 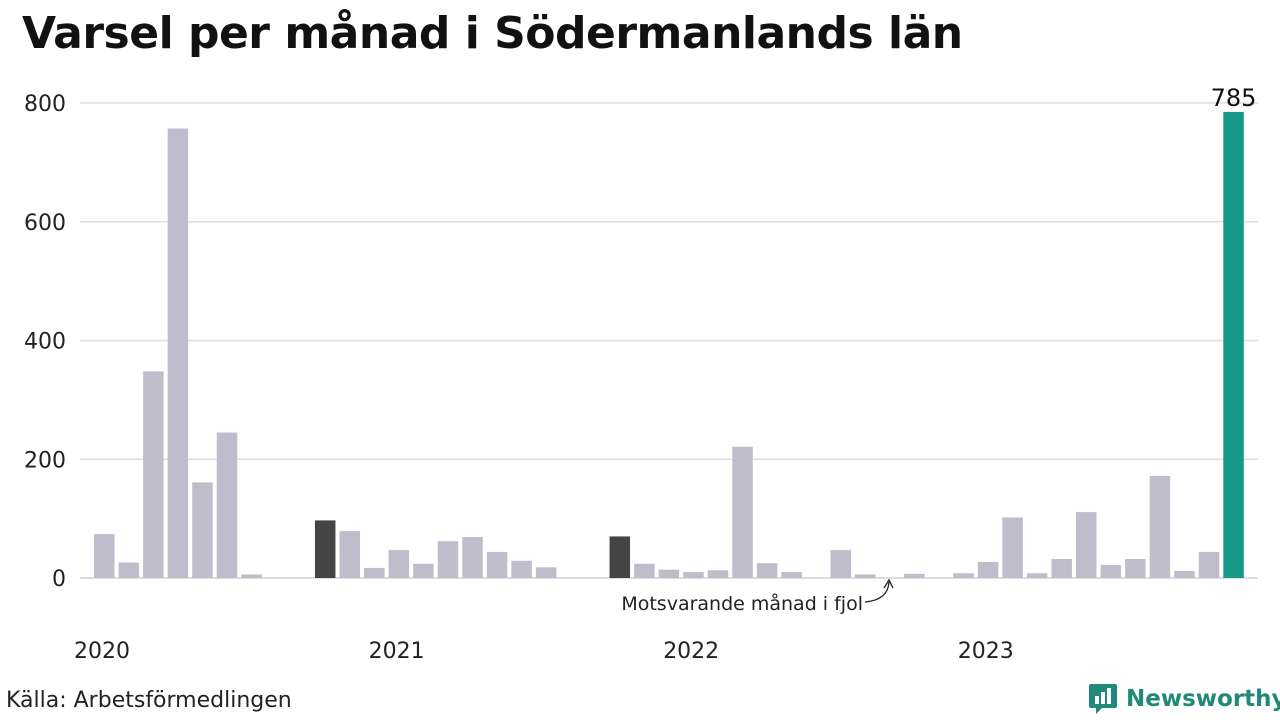 What do you see at coordinates (877, 592) in the screenshot?
I see `annotation-arrow` at bounding box center [877, 592].